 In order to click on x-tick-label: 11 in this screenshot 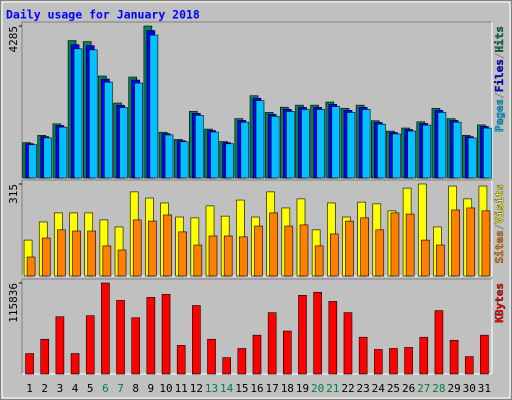, I will do `click(181, 388)`.